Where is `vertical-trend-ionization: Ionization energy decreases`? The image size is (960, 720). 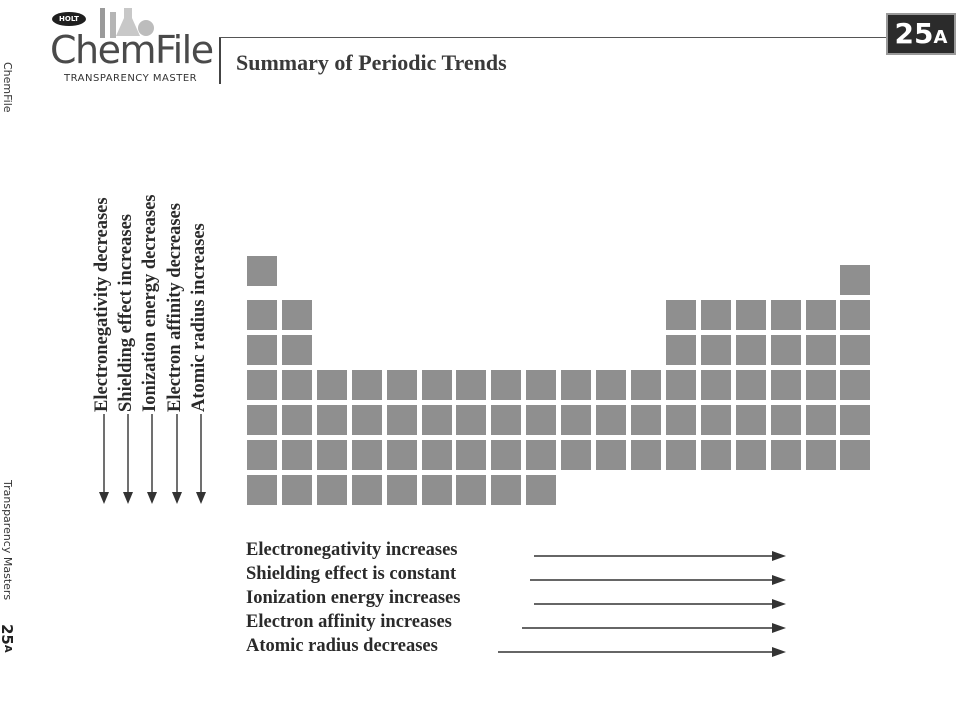 vertical-trend-ionization: Ionization energy decreases is located at coordinates (152, 314).